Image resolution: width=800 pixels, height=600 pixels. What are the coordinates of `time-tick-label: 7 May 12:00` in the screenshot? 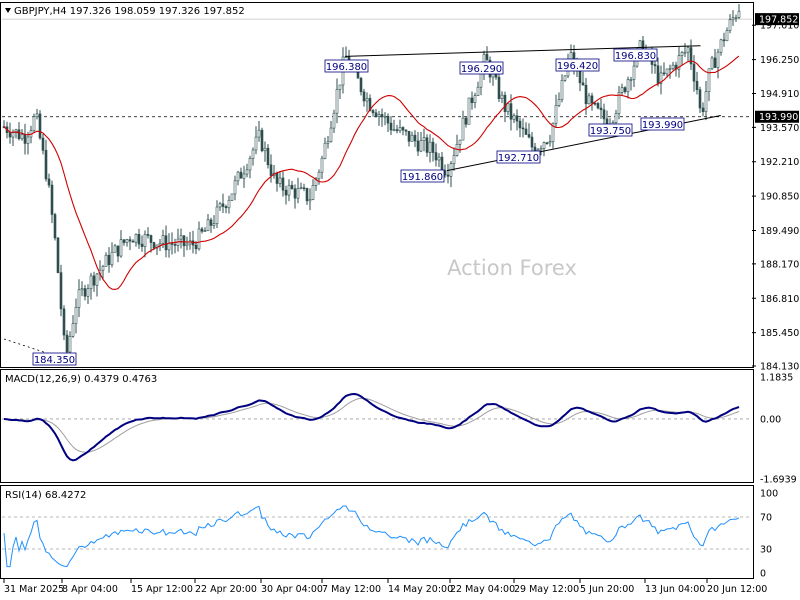 It's located at (351, 589).